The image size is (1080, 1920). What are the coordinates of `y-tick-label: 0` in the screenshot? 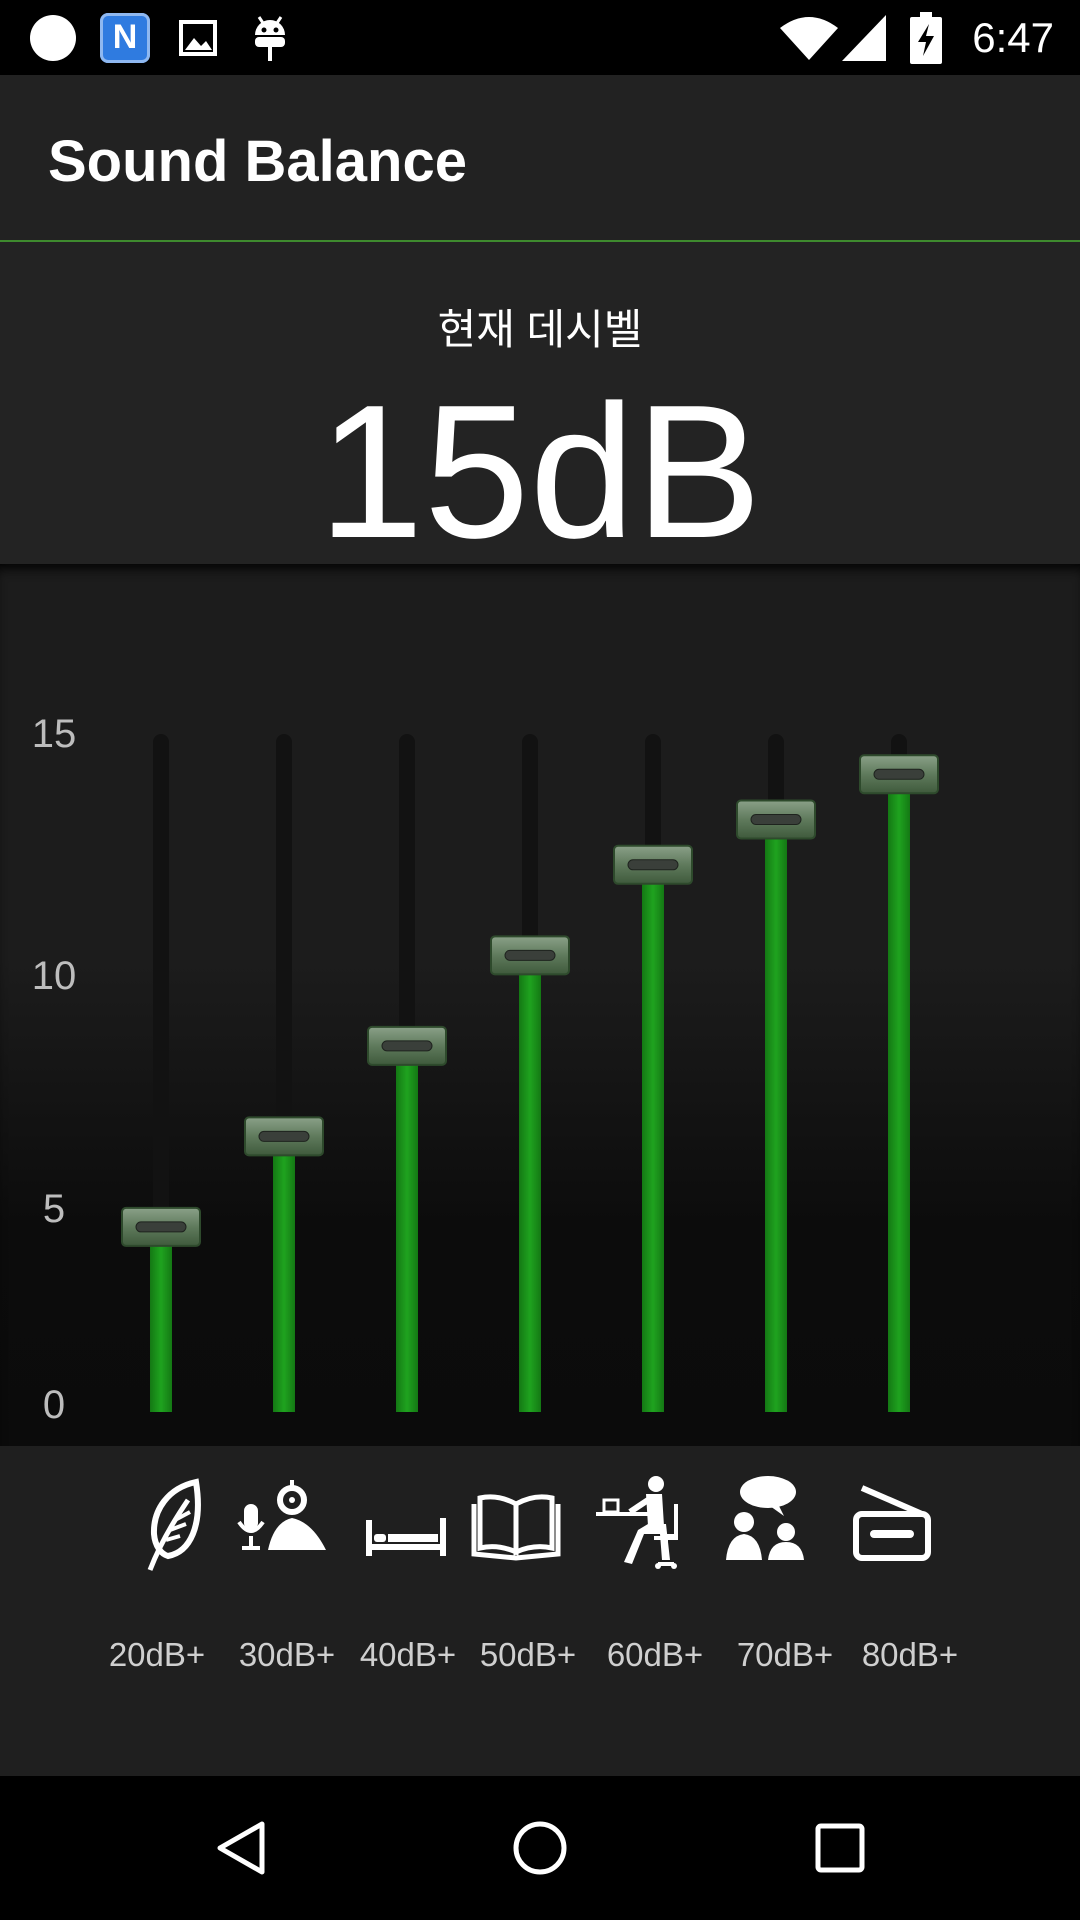 It's located at (54, 1405).